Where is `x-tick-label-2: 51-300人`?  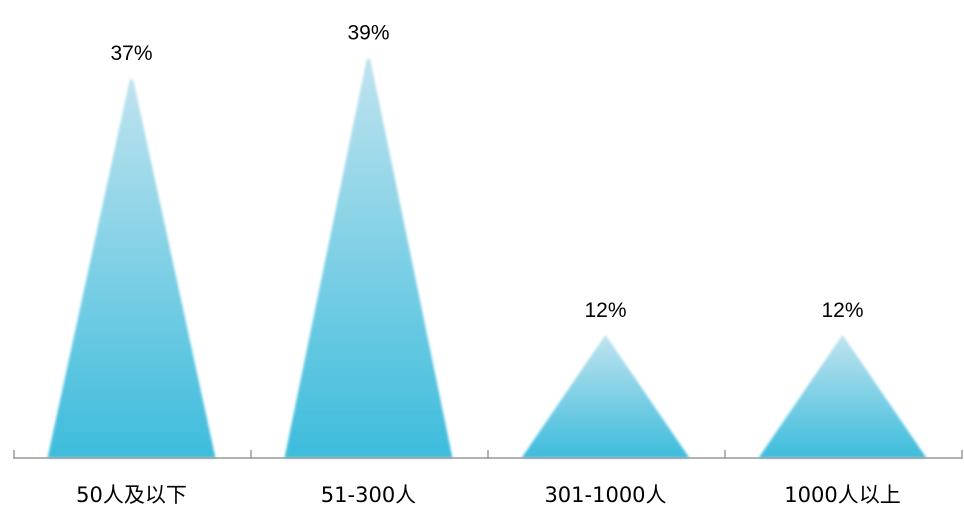
x-tick-label-2: 51-300人 is located at coordinates (368, 495).